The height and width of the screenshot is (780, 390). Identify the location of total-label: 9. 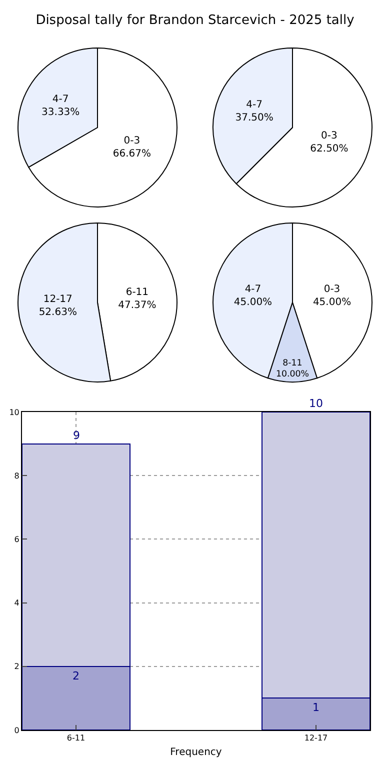
(76, 435).